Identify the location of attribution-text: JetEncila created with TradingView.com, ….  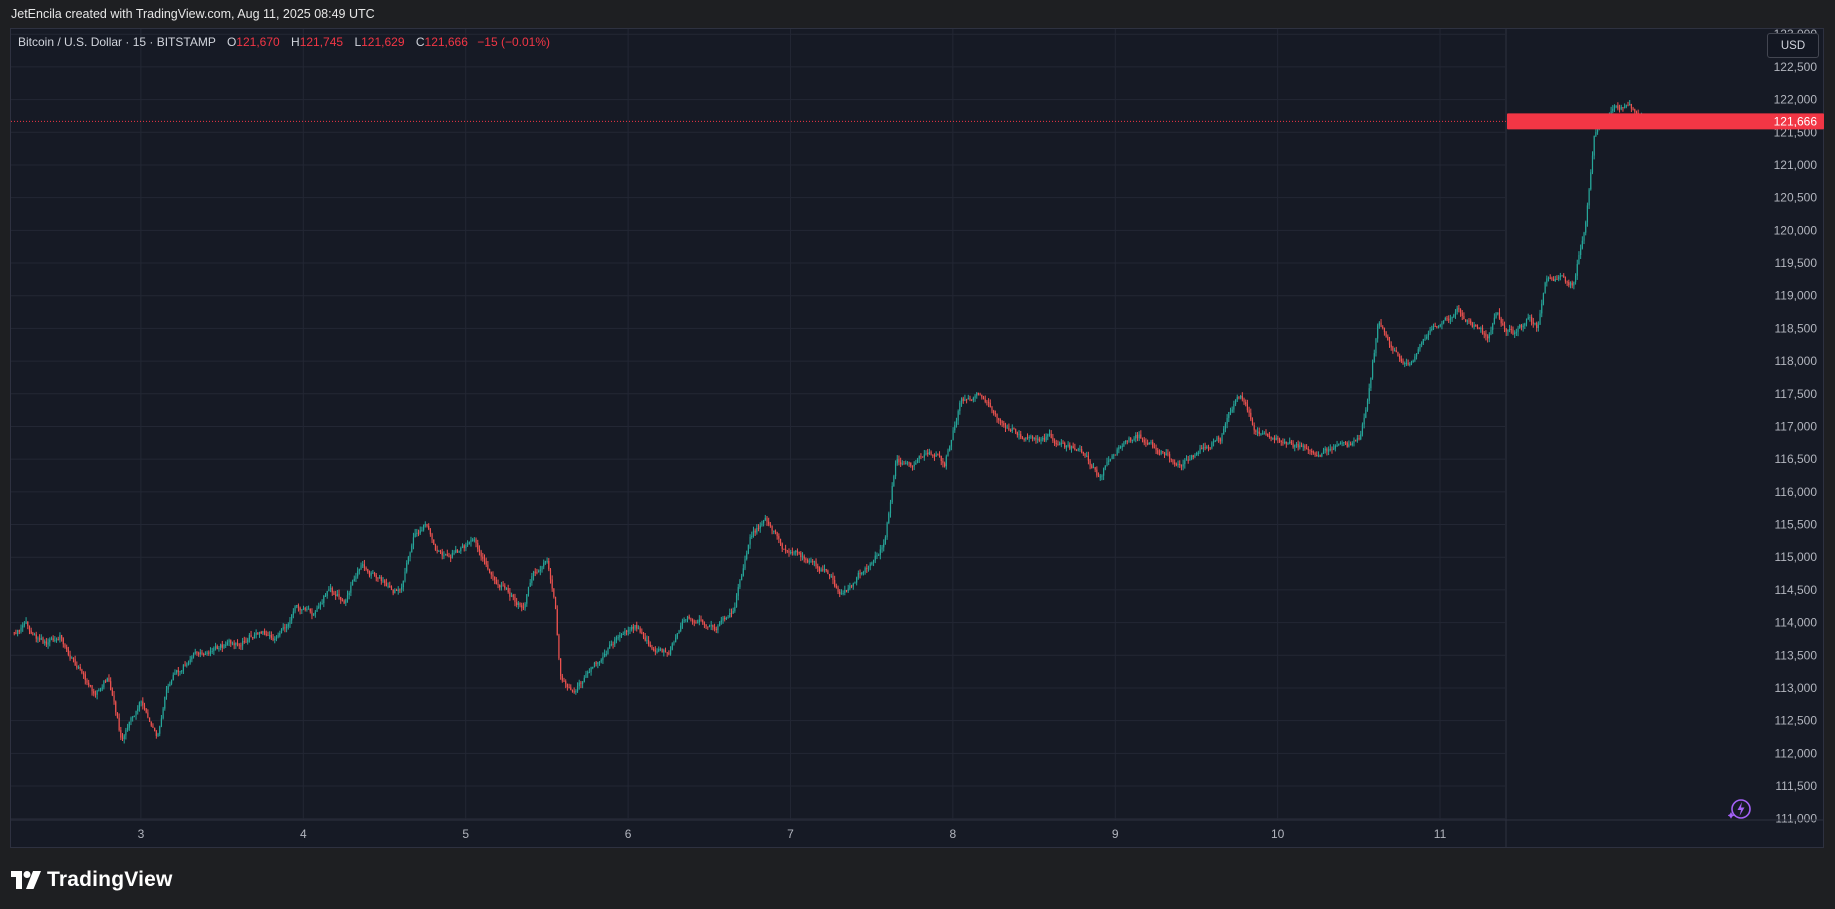
(193, 14).